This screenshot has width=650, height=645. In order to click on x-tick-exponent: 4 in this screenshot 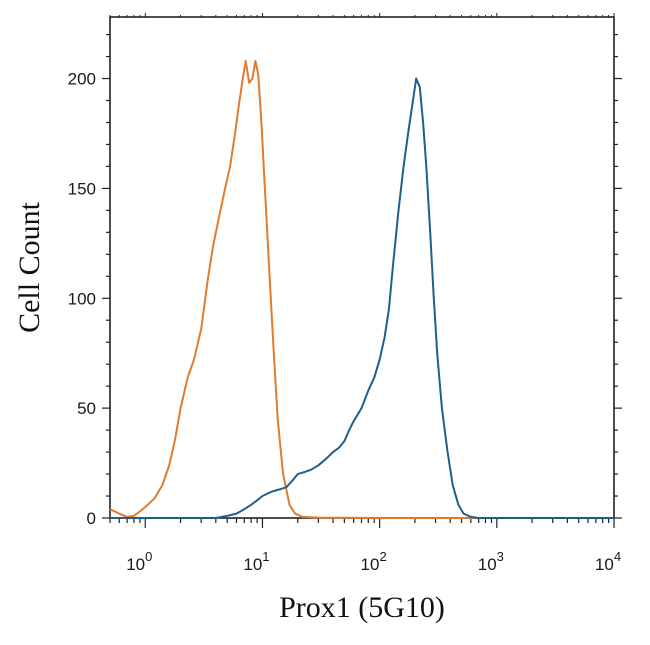, I will do `click(617, 556)`.